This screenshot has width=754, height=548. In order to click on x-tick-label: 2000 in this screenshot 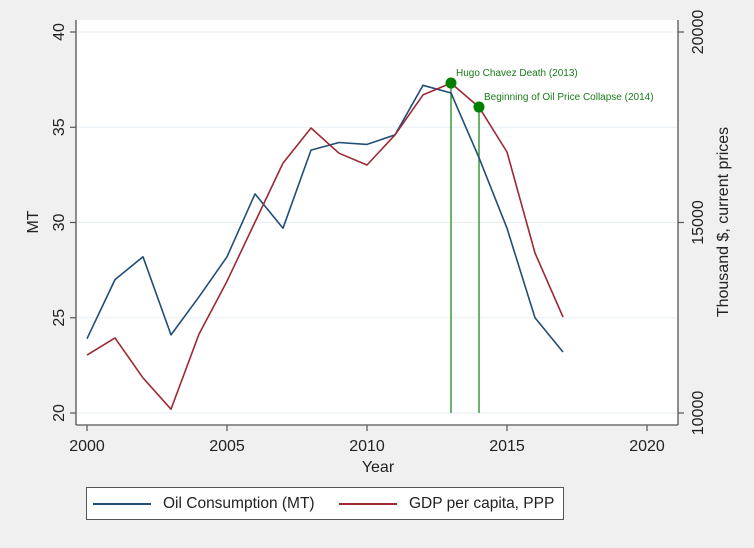, I will do `click(87, 446)`.